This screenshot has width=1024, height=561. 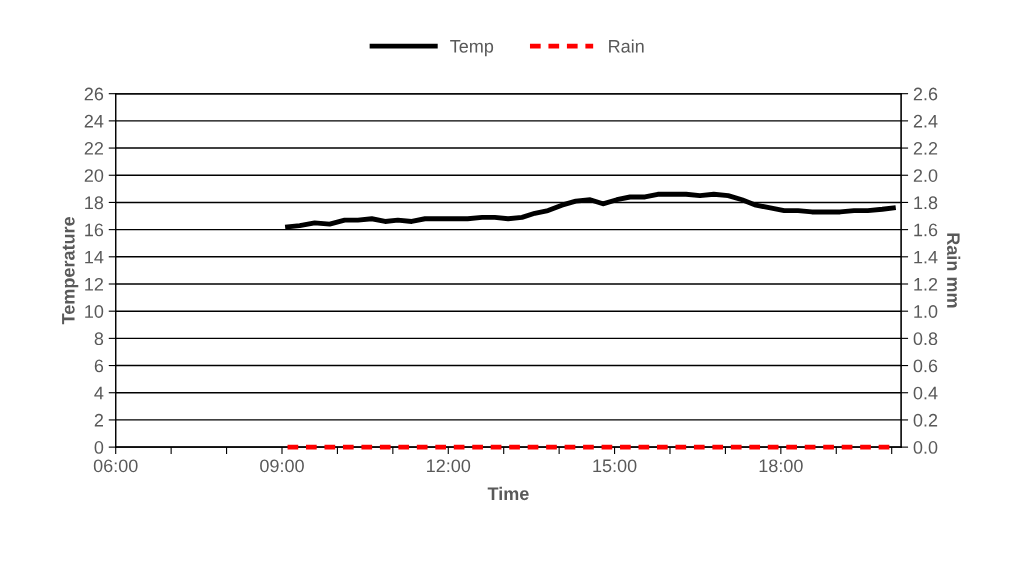 I want to click on y-axis-title: Temperature, so click(x=70, y=270).